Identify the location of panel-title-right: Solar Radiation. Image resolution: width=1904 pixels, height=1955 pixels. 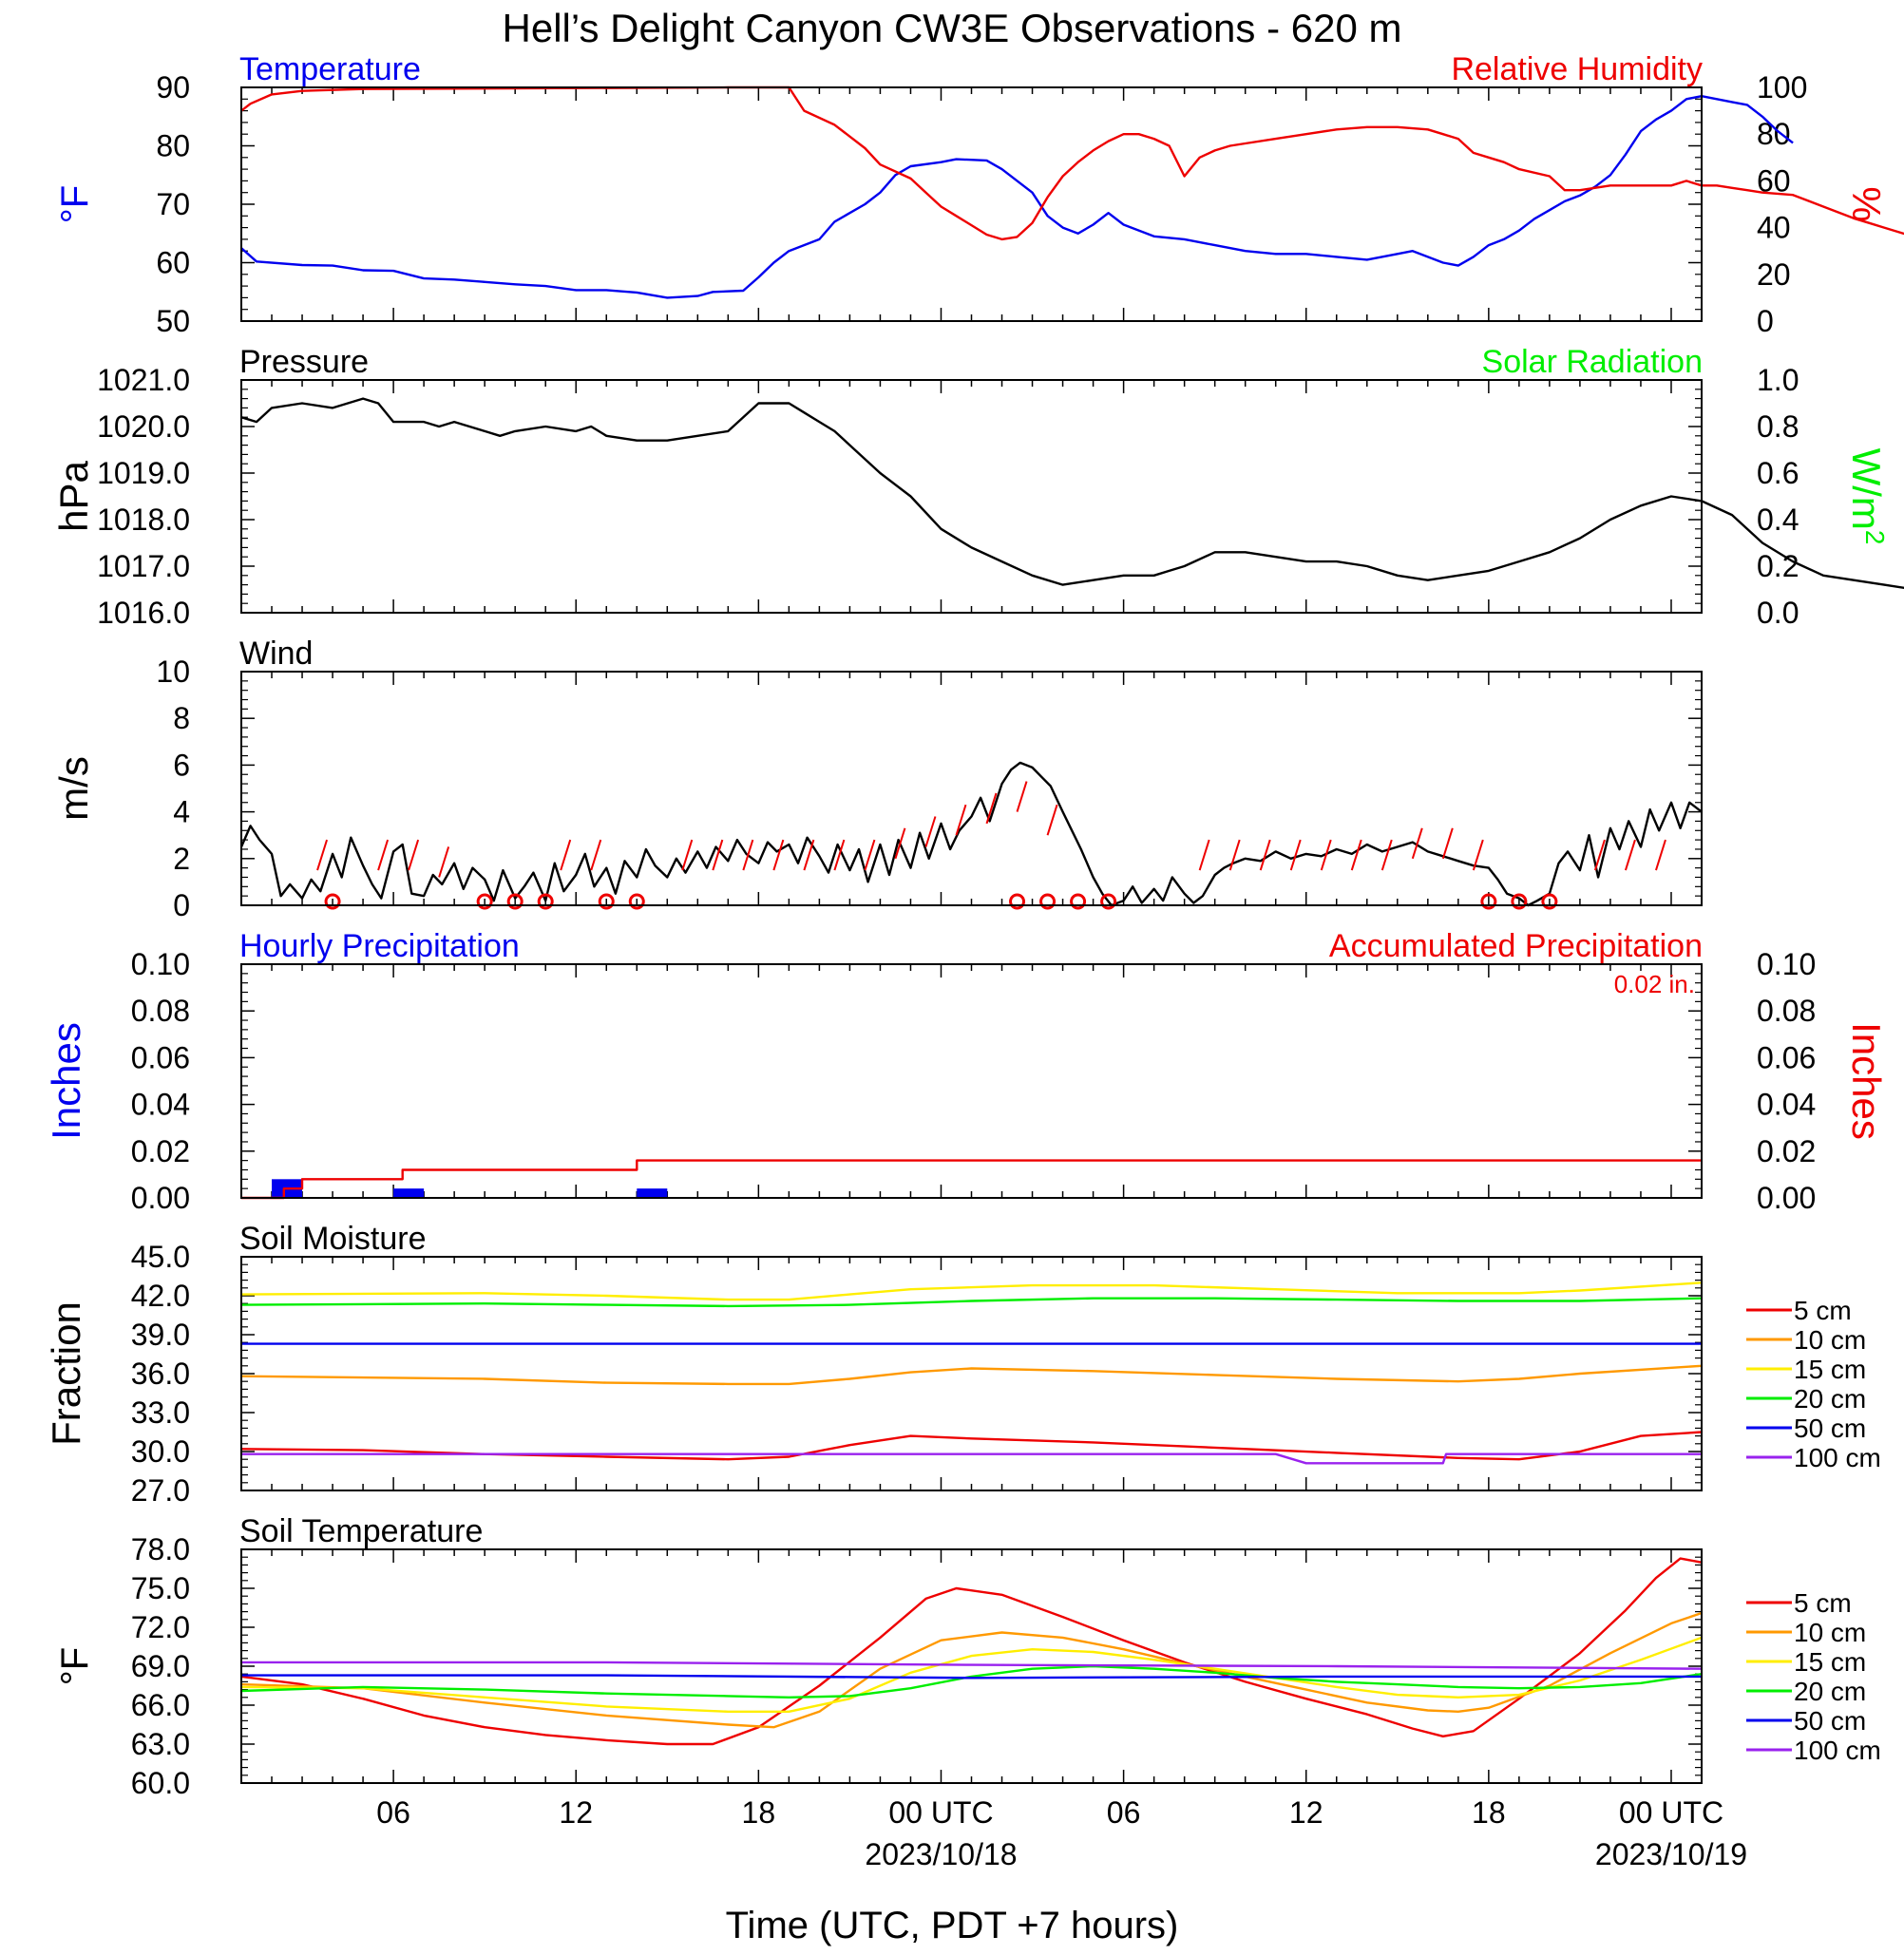
(1592, 362).